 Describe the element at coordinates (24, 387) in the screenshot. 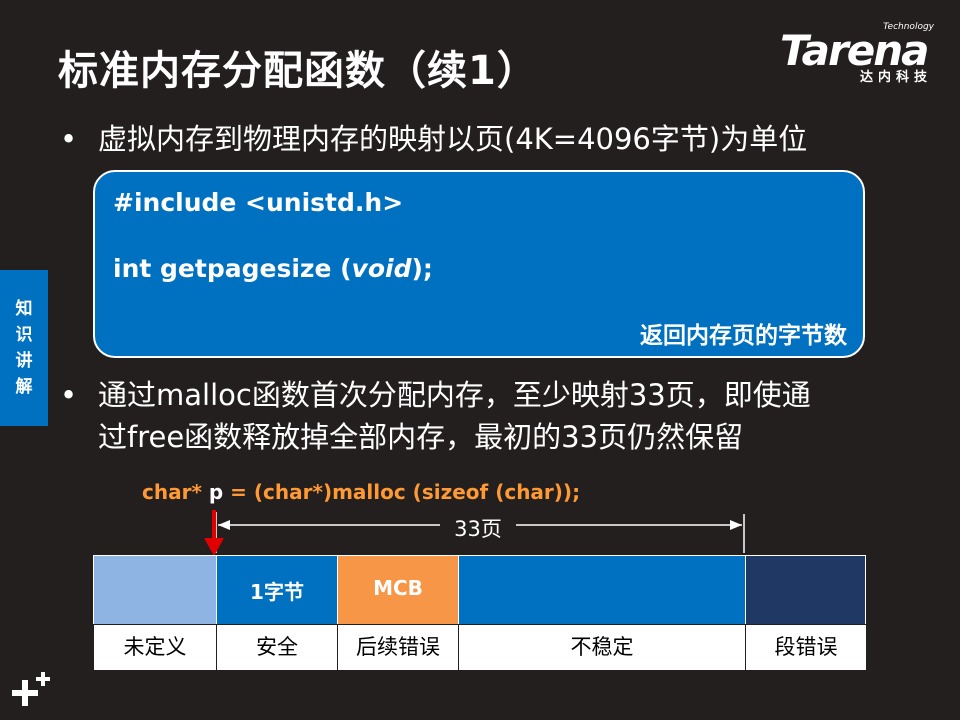

I see `side-tab-char: 解` at that location.